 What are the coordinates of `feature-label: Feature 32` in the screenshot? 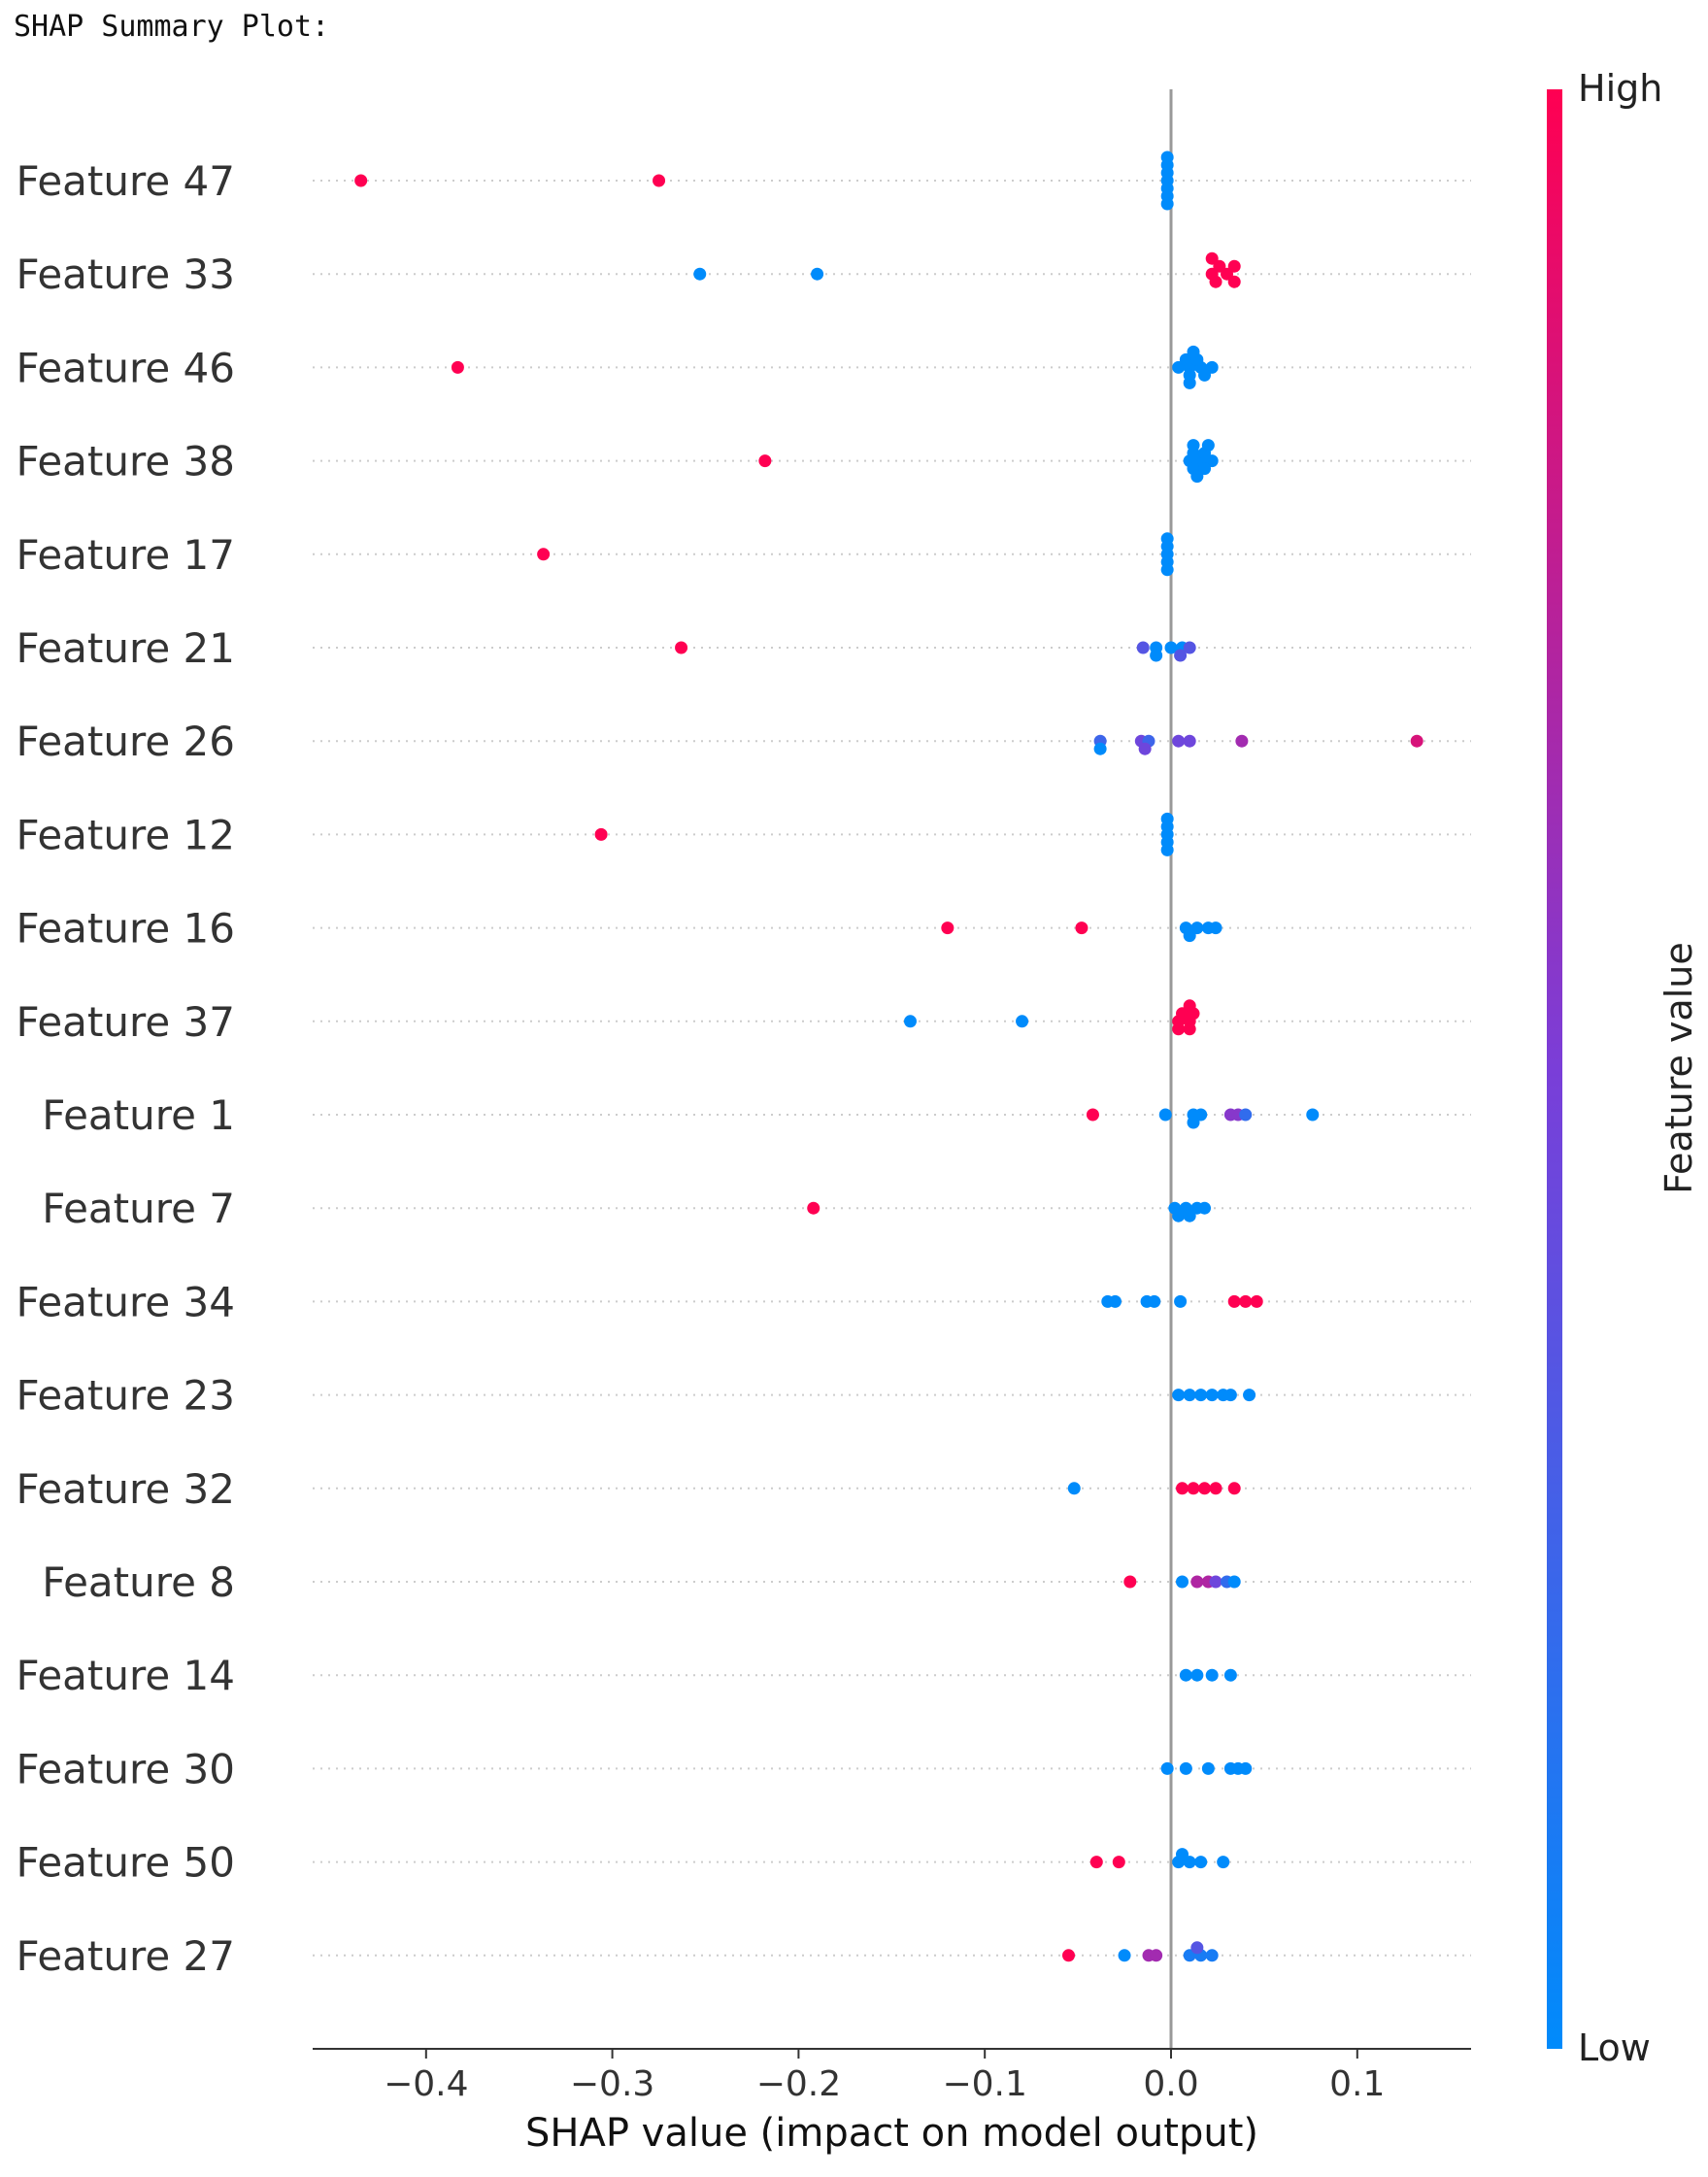 It's located at (125, 1489).